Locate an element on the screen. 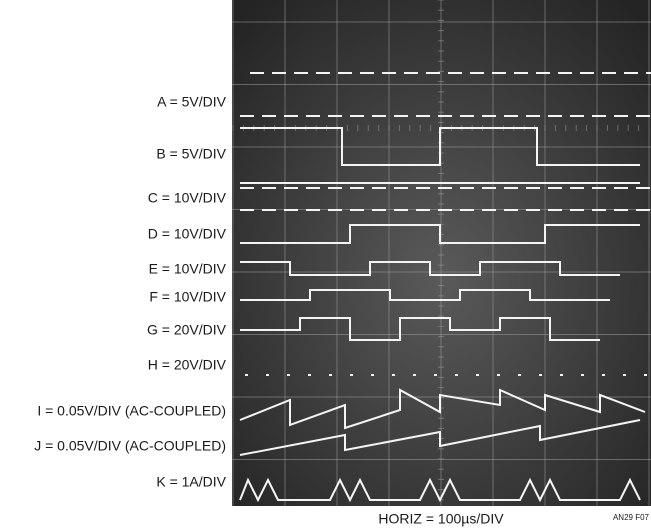  channel-label: F = 10V/DIV is located at coordinates (187, 297).